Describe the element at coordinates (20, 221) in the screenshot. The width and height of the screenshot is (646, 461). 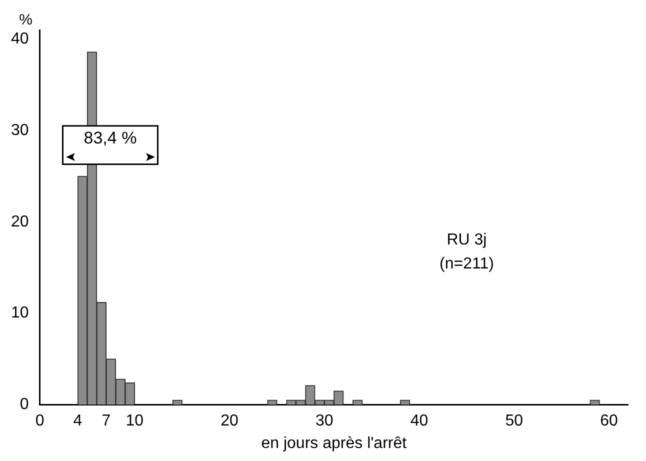
I see `y-tick-label: 20` at that location.